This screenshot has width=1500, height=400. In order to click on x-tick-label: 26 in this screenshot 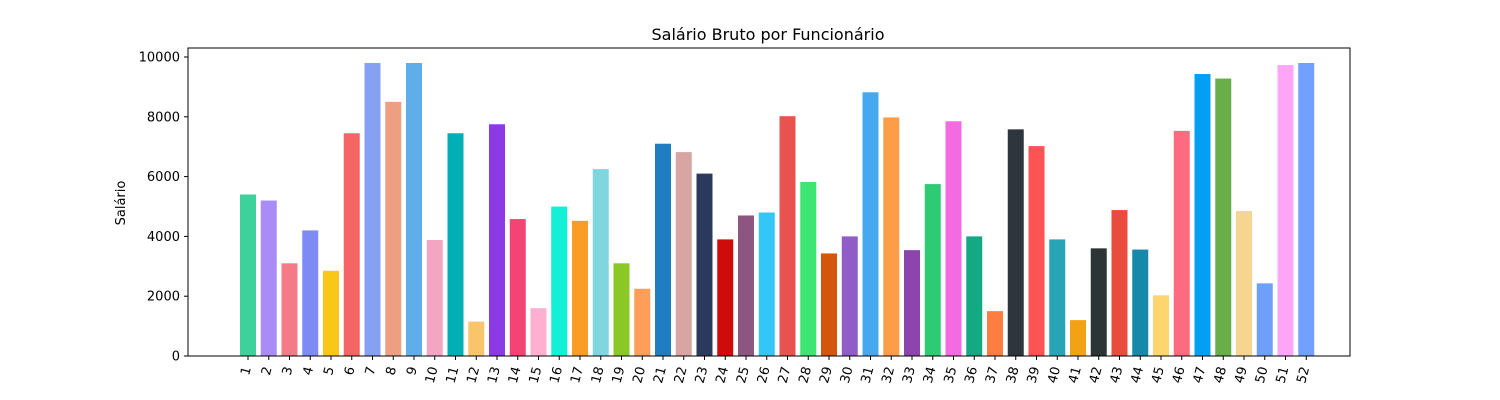, I will do `click(764, 375)`.